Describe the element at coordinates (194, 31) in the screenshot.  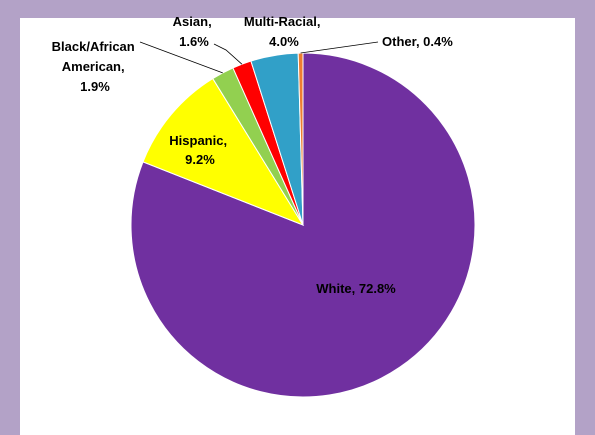
I see `label-asian: Asian, 1.6%` at that location.